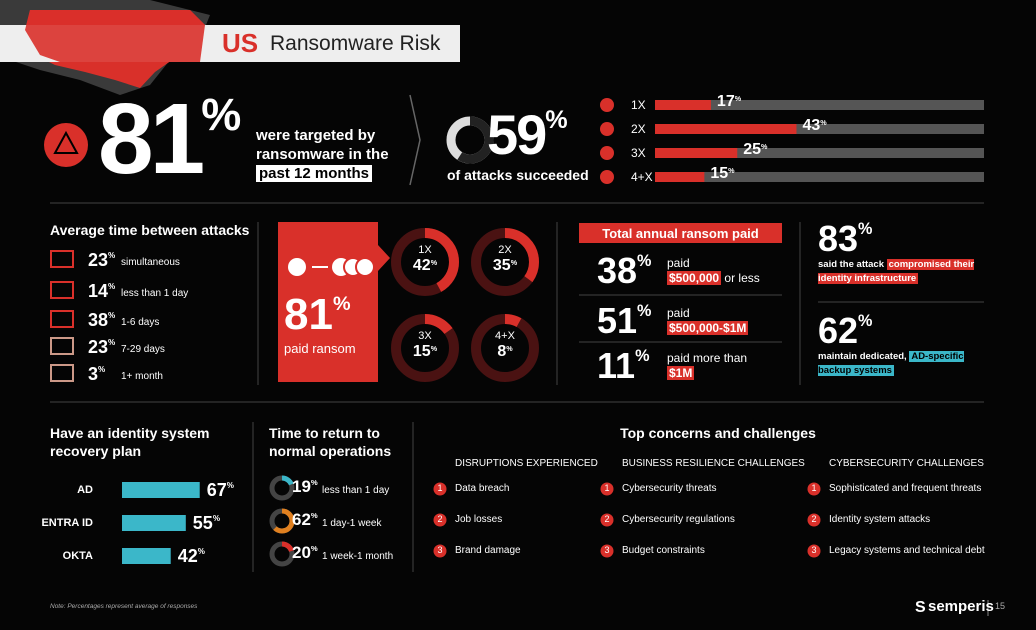  Describe the element at coordinates (102, 260) in the screenshot. I see `stat-value: 23%` at that location.